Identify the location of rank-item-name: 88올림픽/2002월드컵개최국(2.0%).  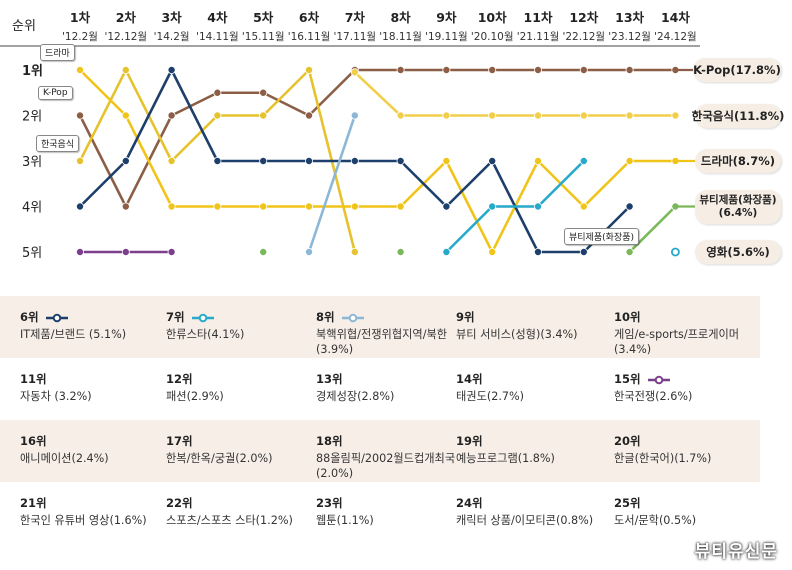
(386, 466).